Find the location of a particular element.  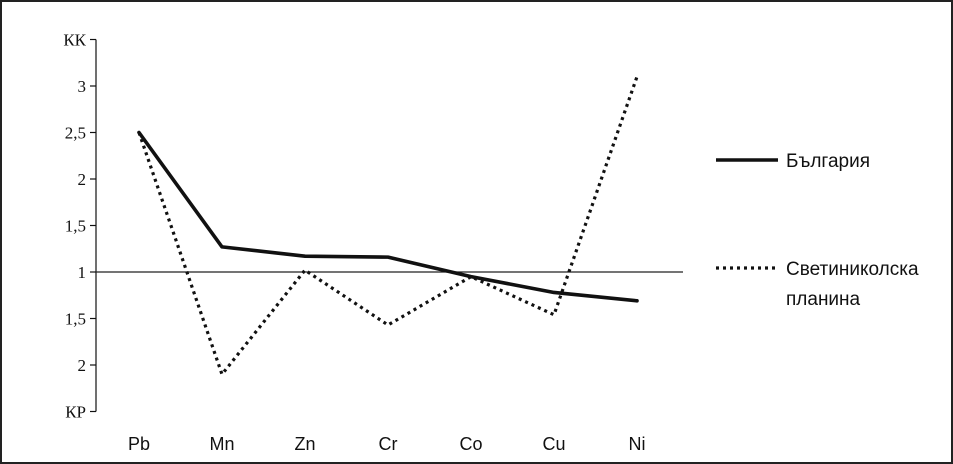

legend-label: Светиниколска is located at coordinates (852, 269).